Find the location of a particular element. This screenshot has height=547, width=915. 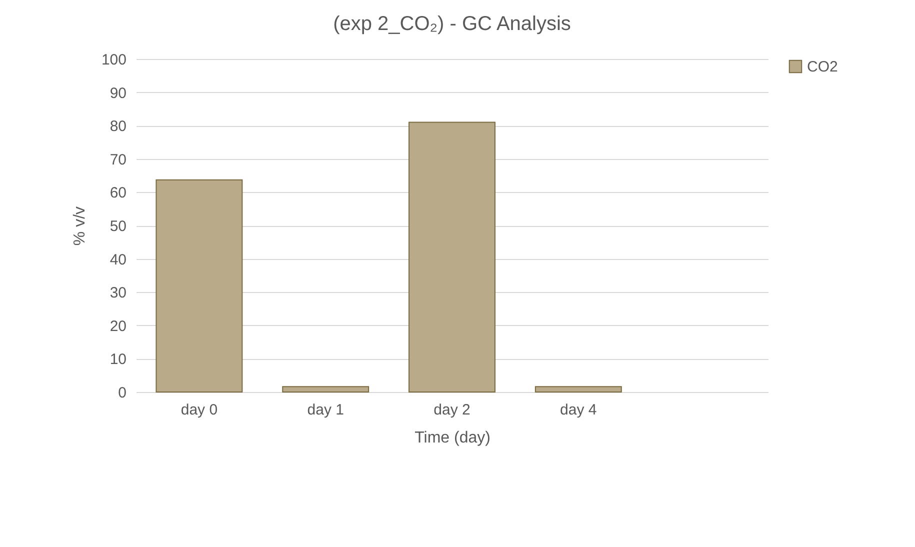

x-tick-label: day 0 is located at coordinates (199, 410).